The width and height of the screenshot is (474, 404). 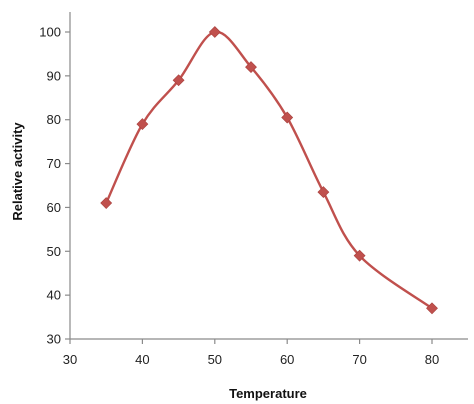 What do you see at coordinates (287, 359) in the screenshot?
I see `x-tick-label: 60` at bounding box center [287, 359].